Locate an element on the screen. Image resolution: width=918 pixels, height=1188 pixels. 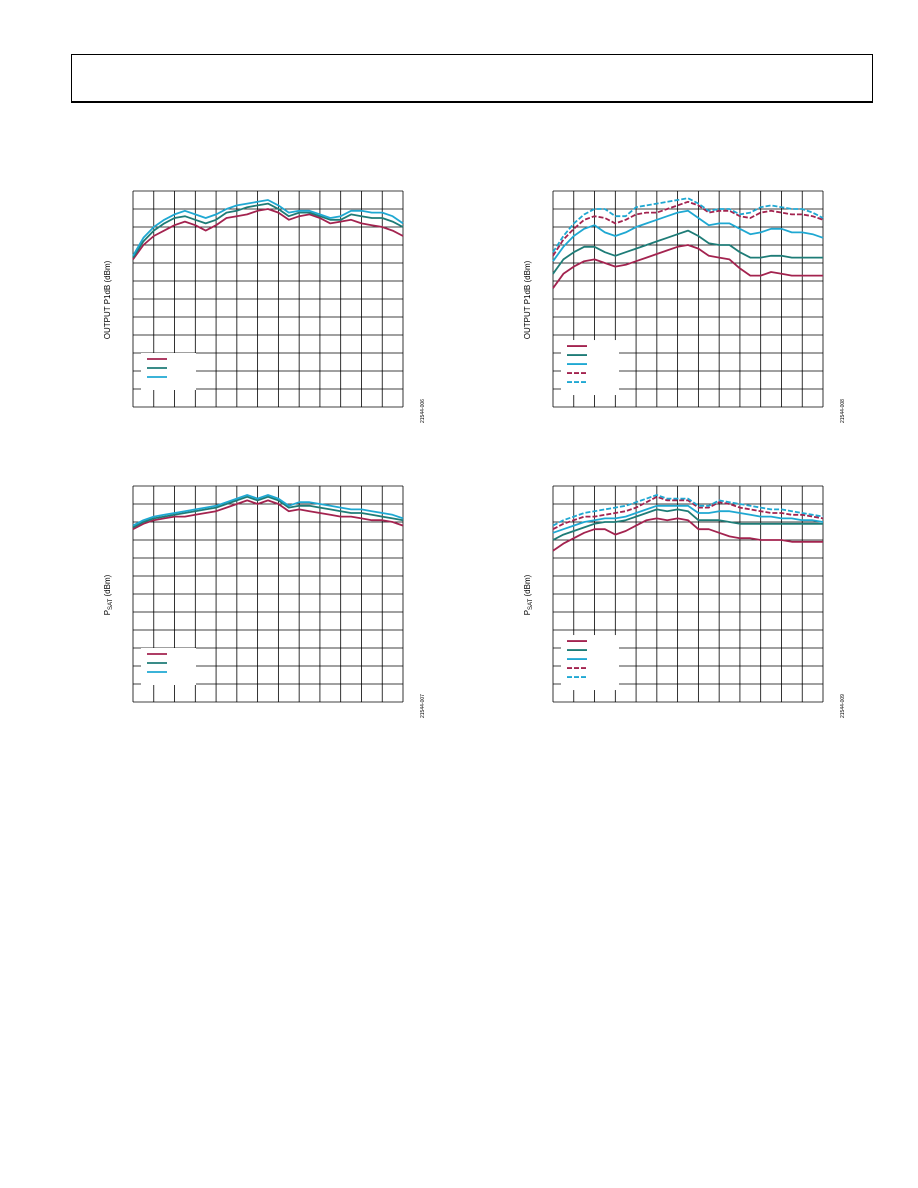
chart-psat-left: PSAT (dBm) 21544-007 is located at coordinates (264, 601).